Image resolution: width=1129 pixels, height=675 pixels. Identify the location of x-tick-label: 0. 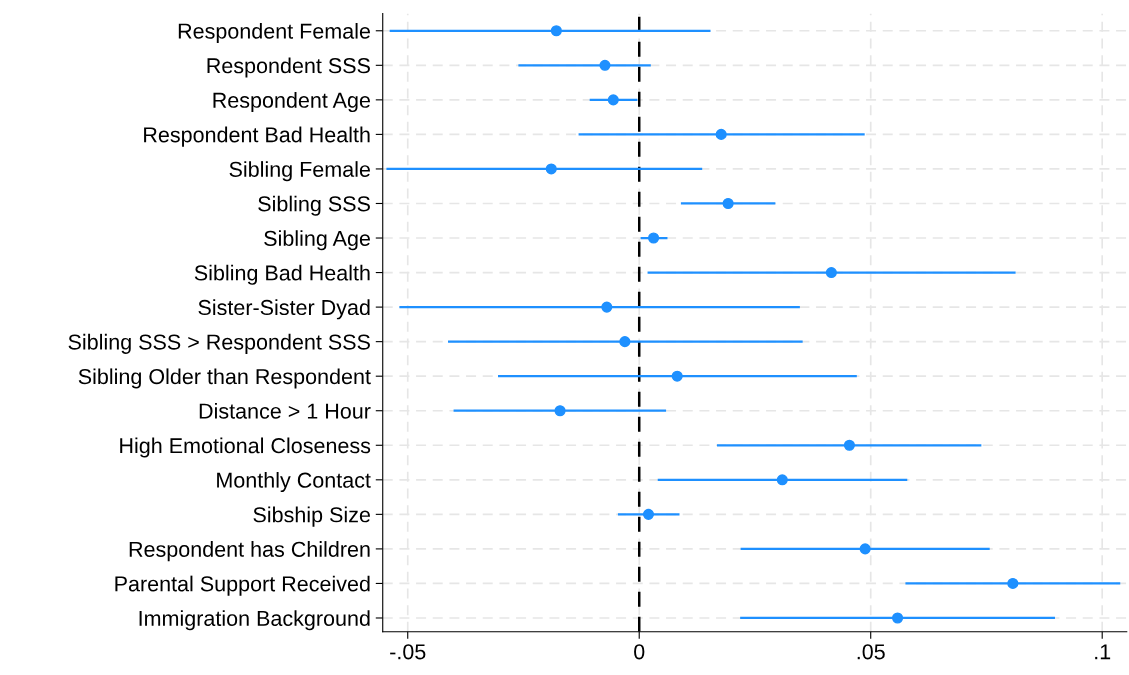
(639, 652).